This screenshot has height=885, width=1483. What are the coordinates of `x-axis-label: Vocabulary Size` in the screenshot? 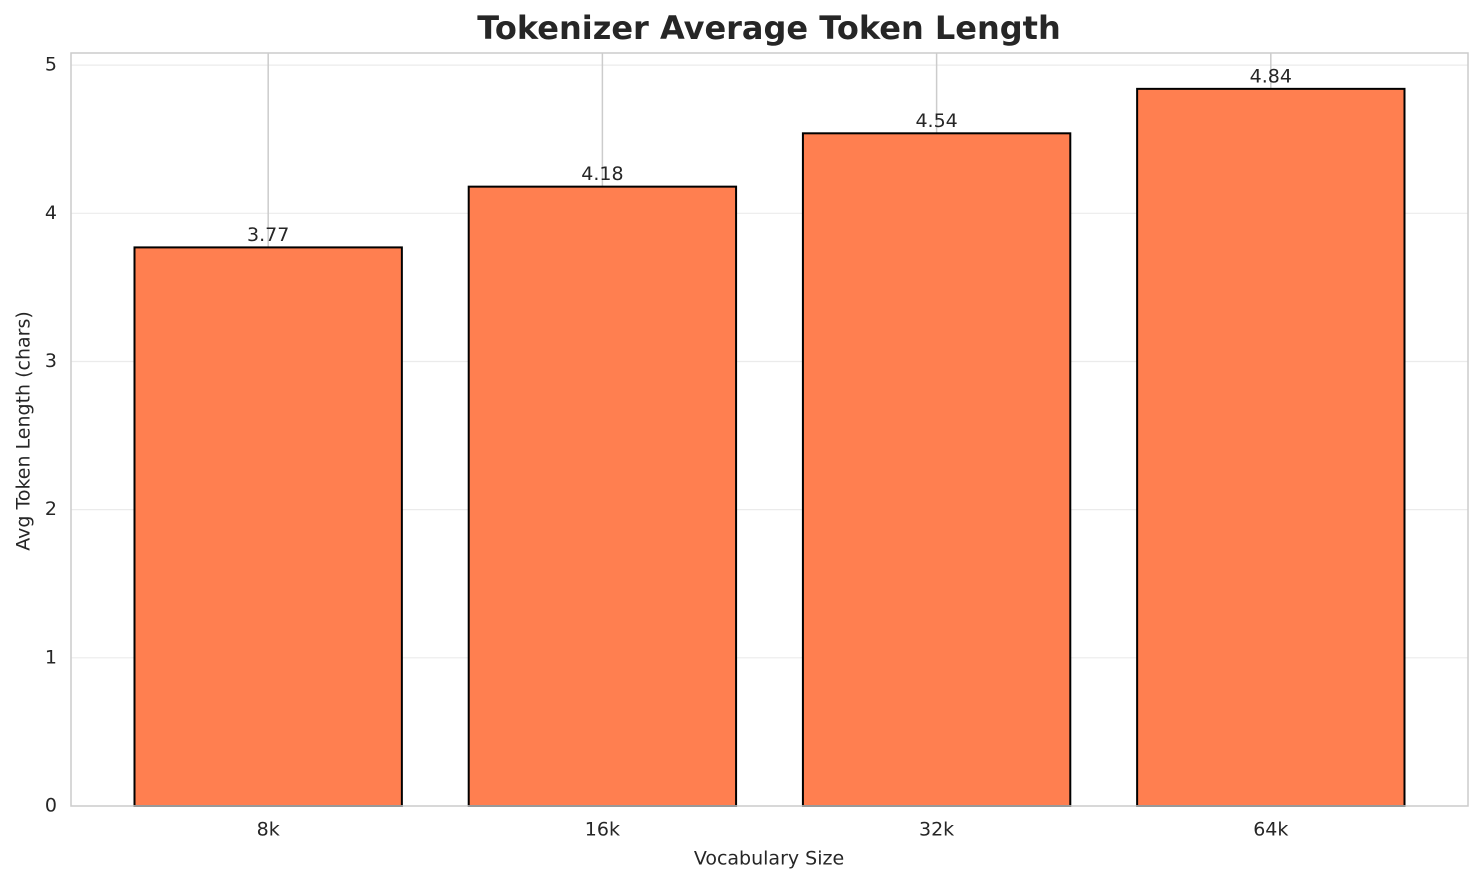 It's located at (769, 859).